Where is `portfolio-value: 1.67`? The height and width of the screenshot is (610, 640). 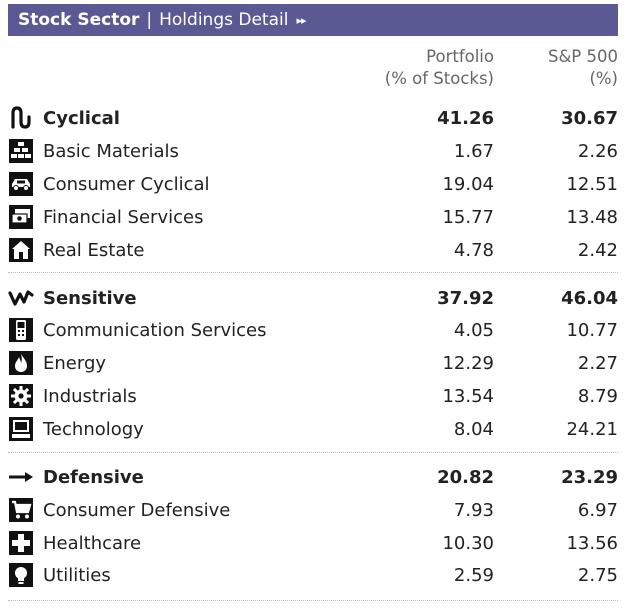
portfolio-value: 1.67 is located at coordinates (473, 151).